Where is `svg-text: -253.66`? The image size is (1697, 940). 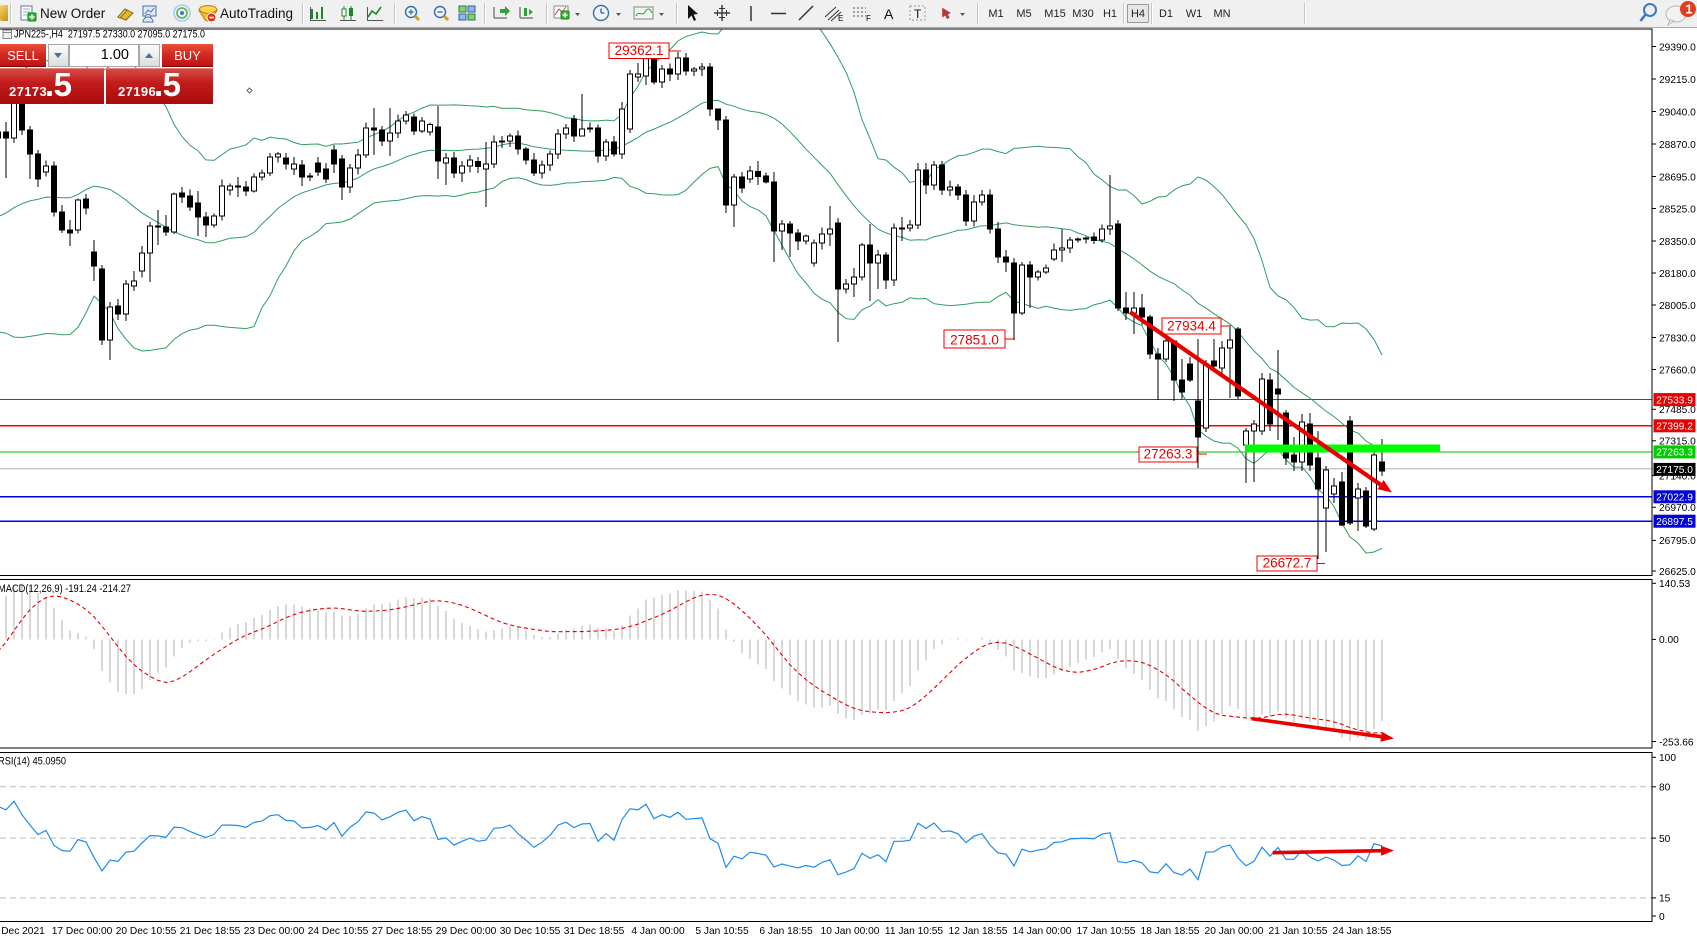
svg-text: -253.66 is located at coordinates (1676, 742).